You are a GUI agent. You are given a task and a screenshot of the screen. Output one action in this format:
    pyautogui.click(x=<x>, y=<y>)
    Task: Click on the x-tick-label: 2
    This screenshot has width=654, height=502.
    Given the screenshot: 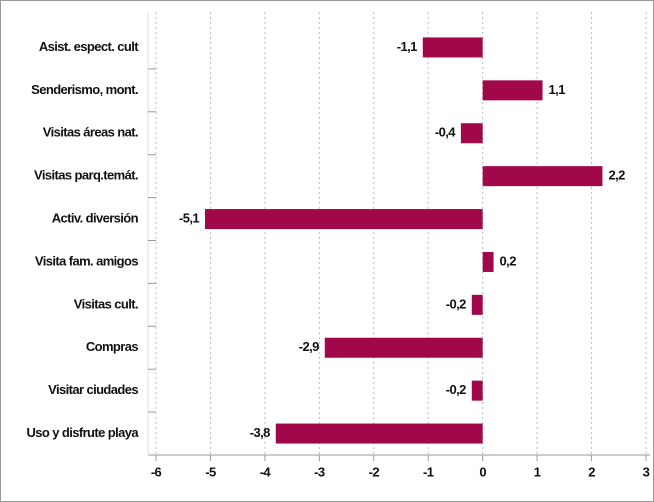 What is the action you would take?
    pyautogui.click(x=591, y=471)
    